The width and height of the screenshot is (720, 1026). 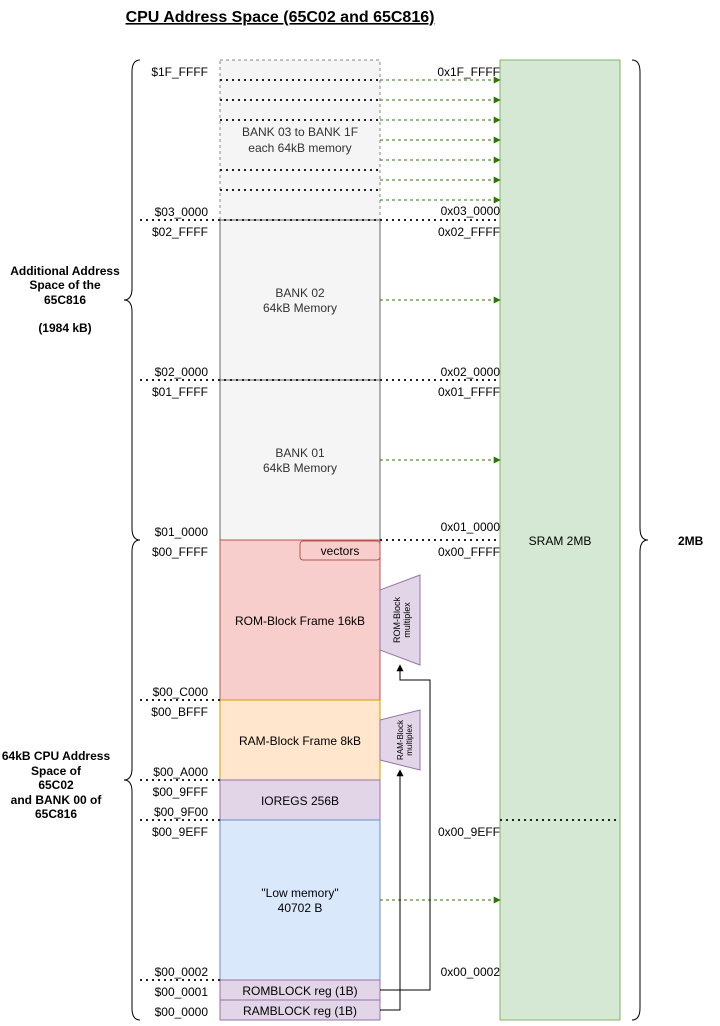 I want to click on low-memory-label-2: 40702 B, so click(x=300, y=908).